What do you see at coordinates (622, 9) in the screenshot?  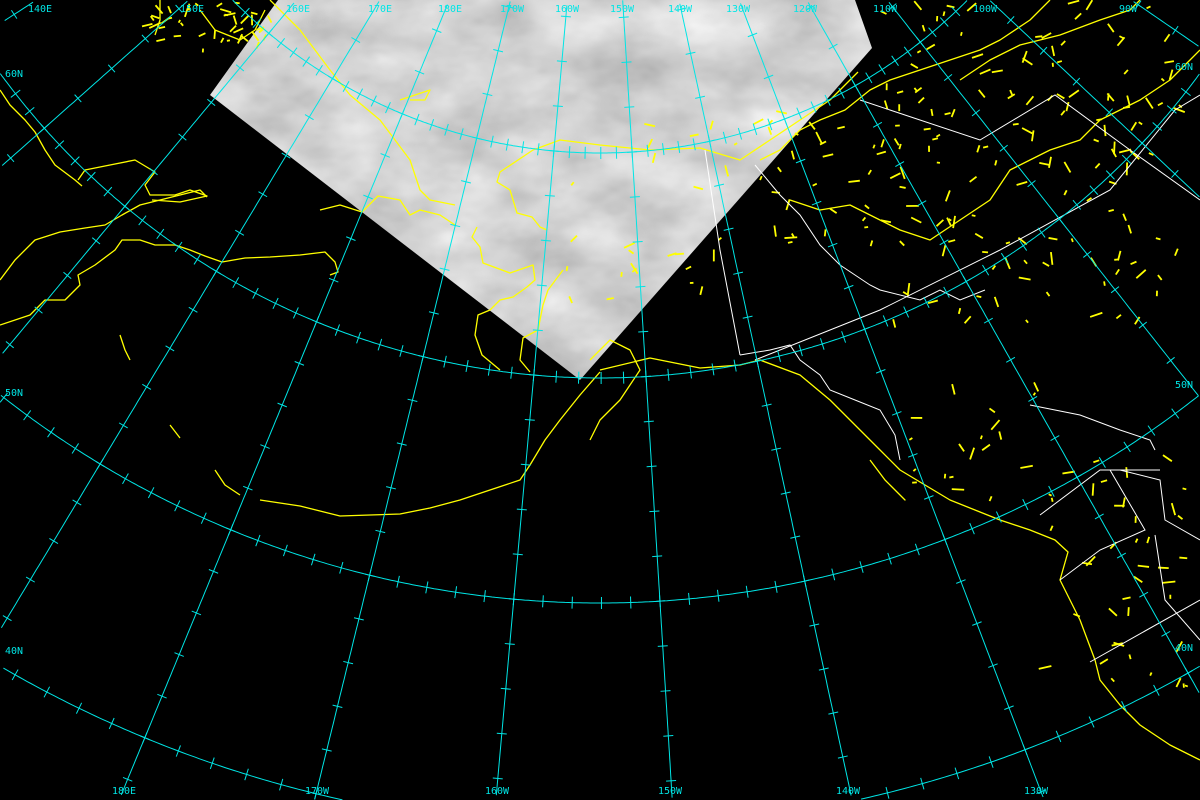 I see `longitude-label: 150W` at bounding box center [622, 9].